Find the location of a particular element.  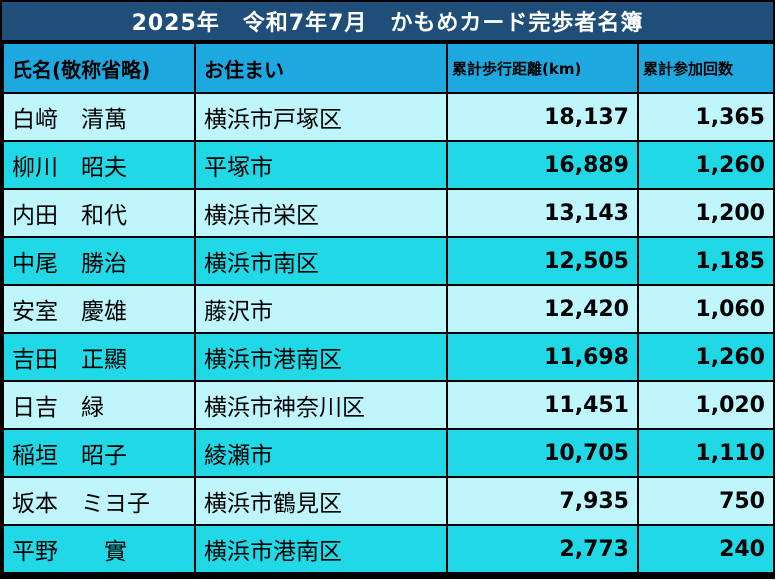

walker-distance: 10,705 is located at coordinates (542, 453).